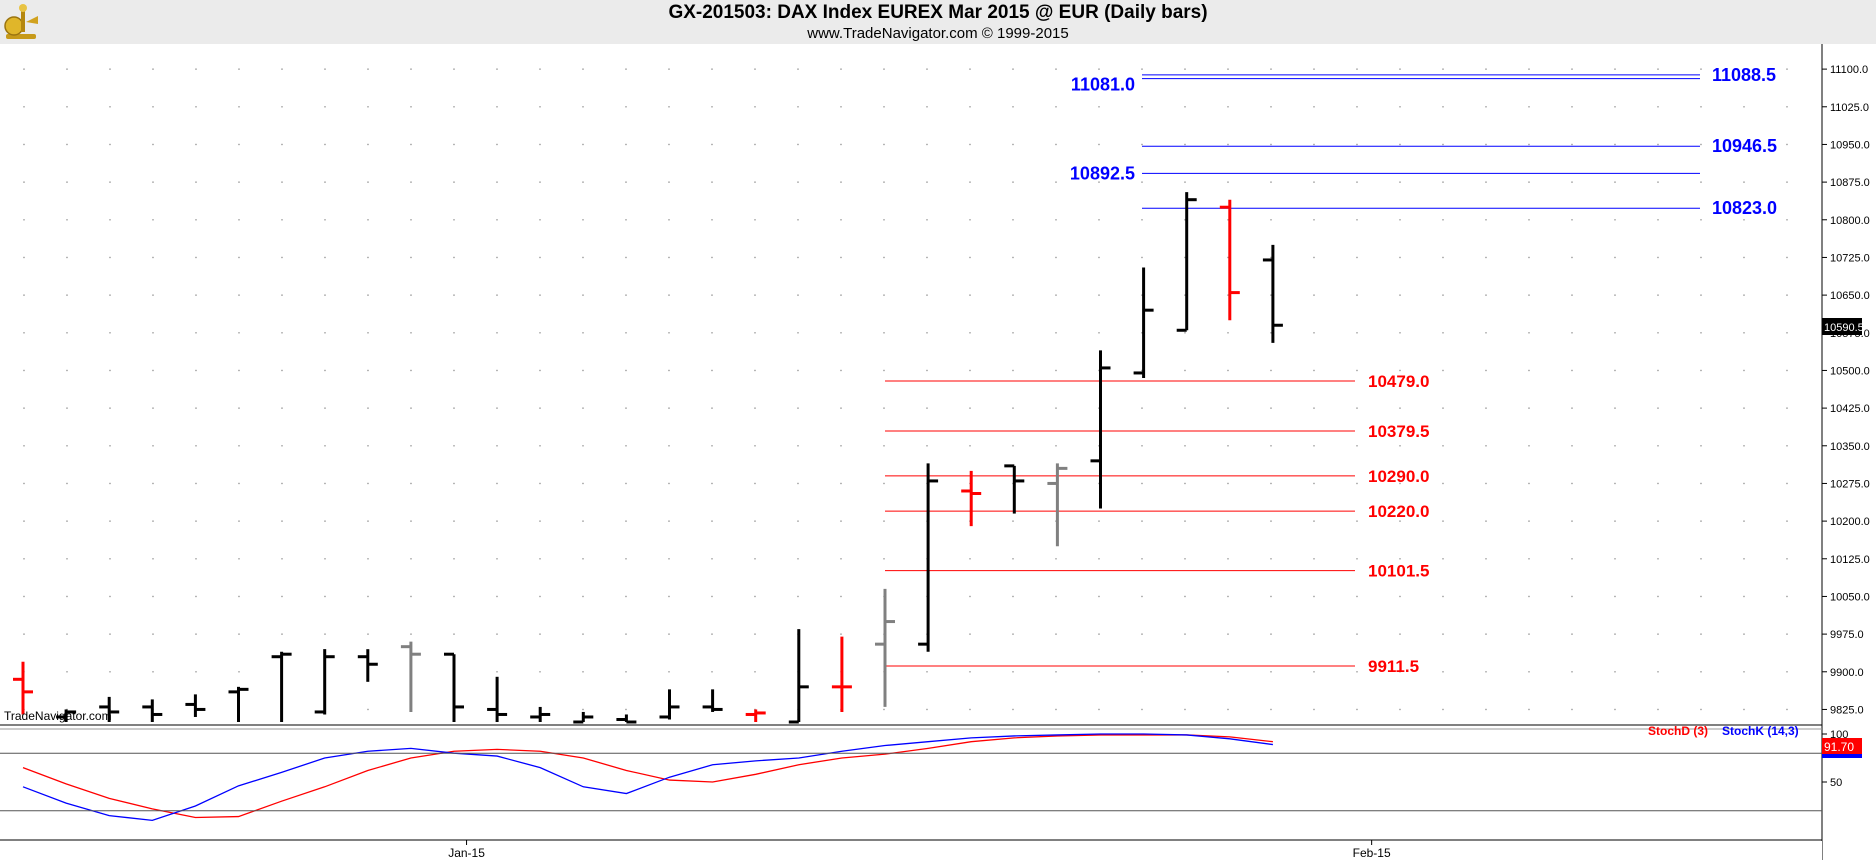 This screenshot has width=1876, height=863. Describe the element at coordinates (1839, 747) in the screenshot. I see `last-stoch-label: 91.70` at that location.